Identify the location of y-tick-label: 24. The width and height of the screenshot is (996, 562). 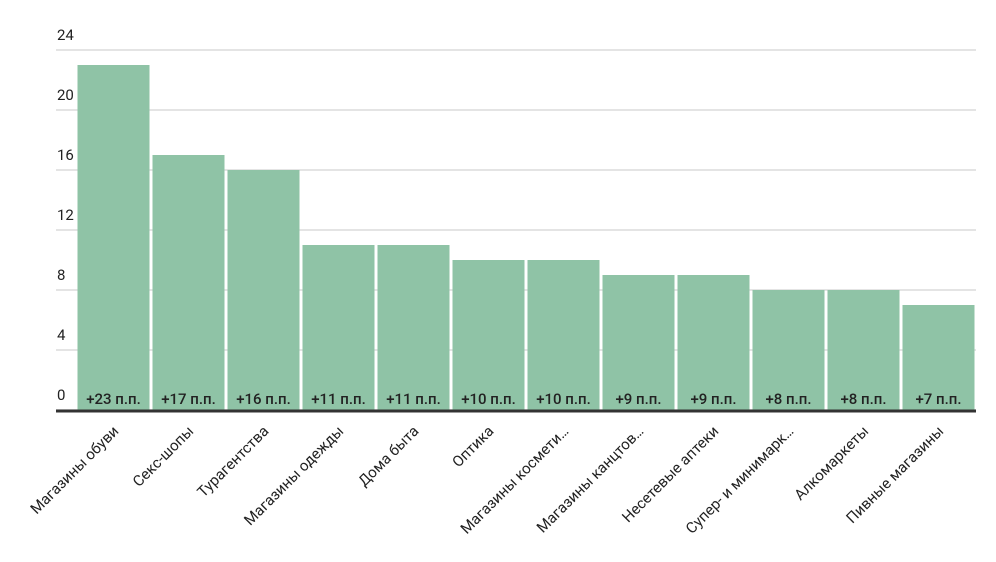
(65, 35).